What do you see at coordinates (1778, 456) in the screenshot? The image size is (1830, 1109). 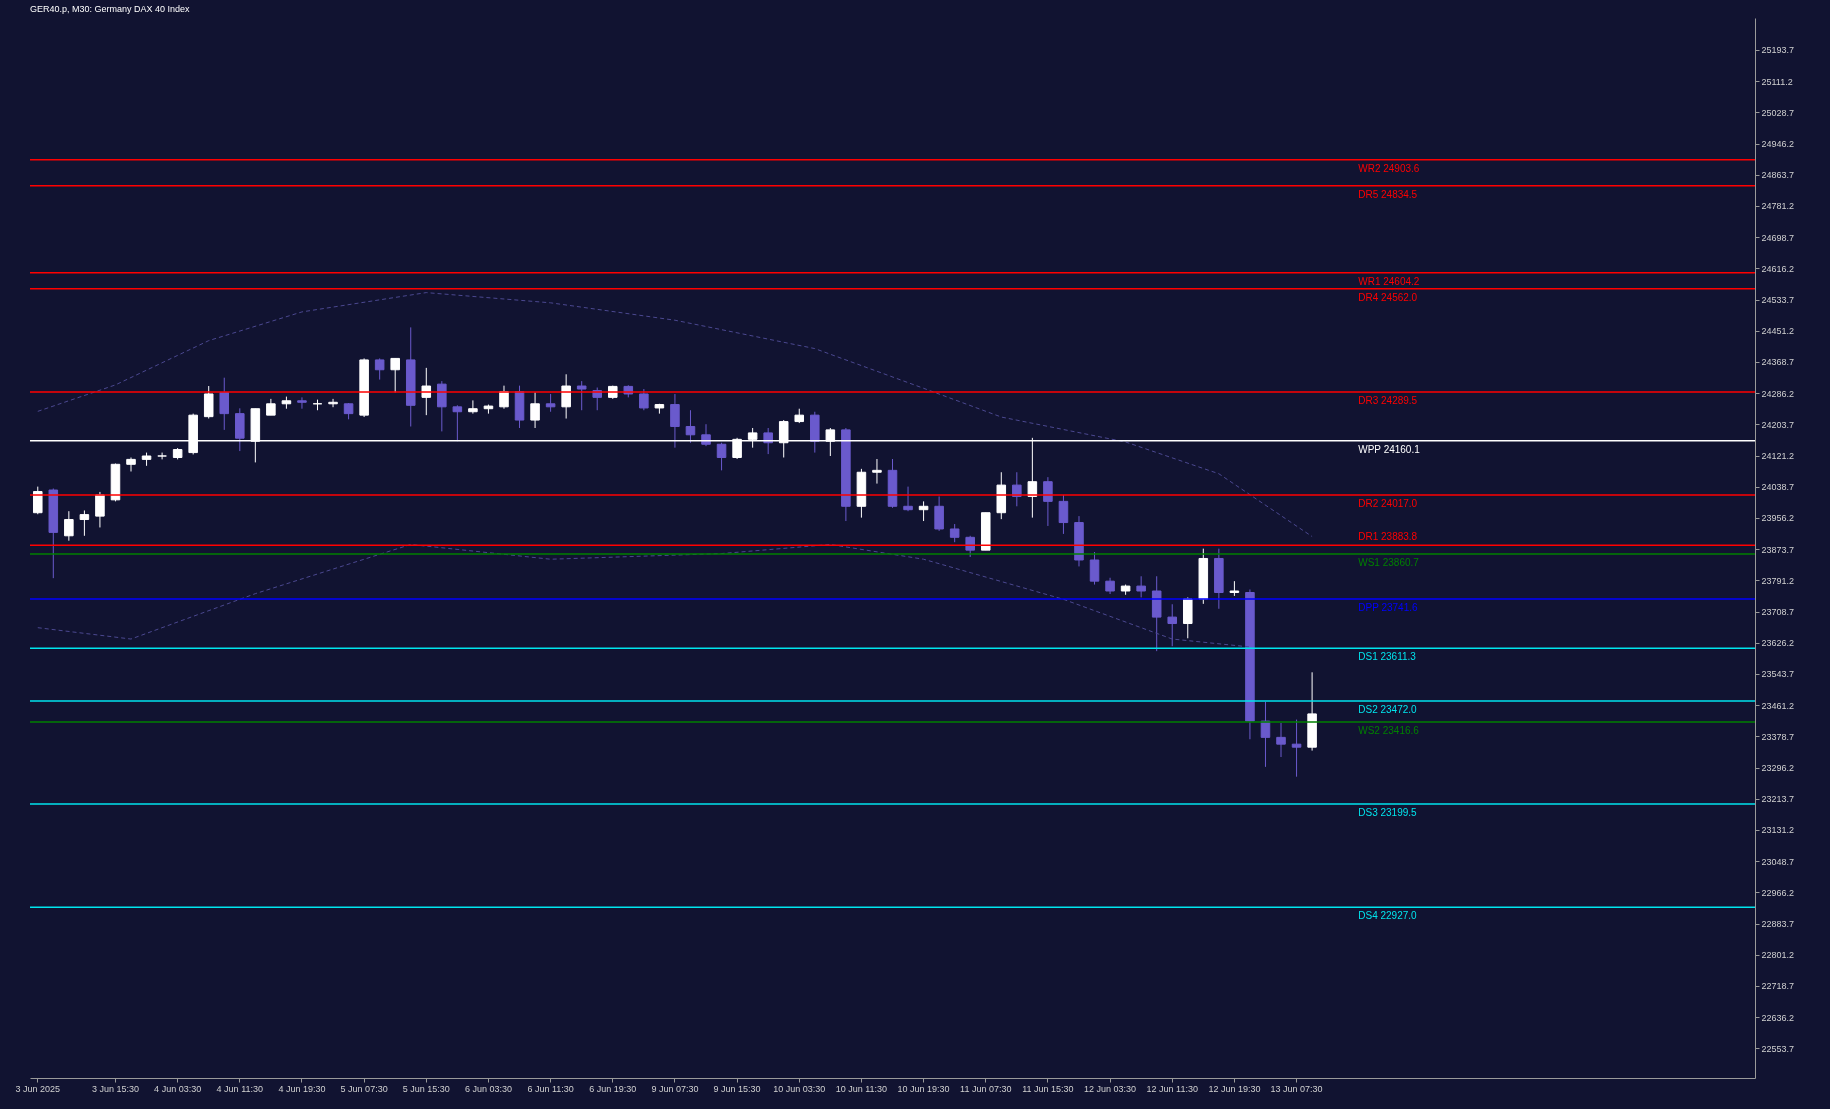 I see `y-tick-label: 24121.2` at bounding box center [1778, 456].